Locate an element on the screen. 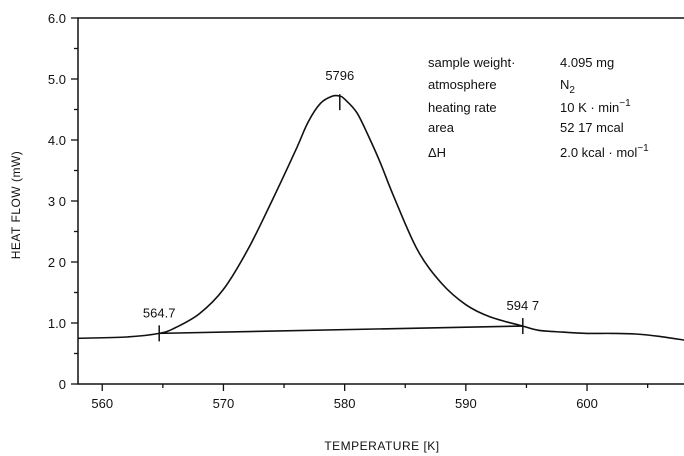 This screenshot has width=684, height=456. x-axis-label: TEMPERATURE [K] is located at coordinates (381, 446).